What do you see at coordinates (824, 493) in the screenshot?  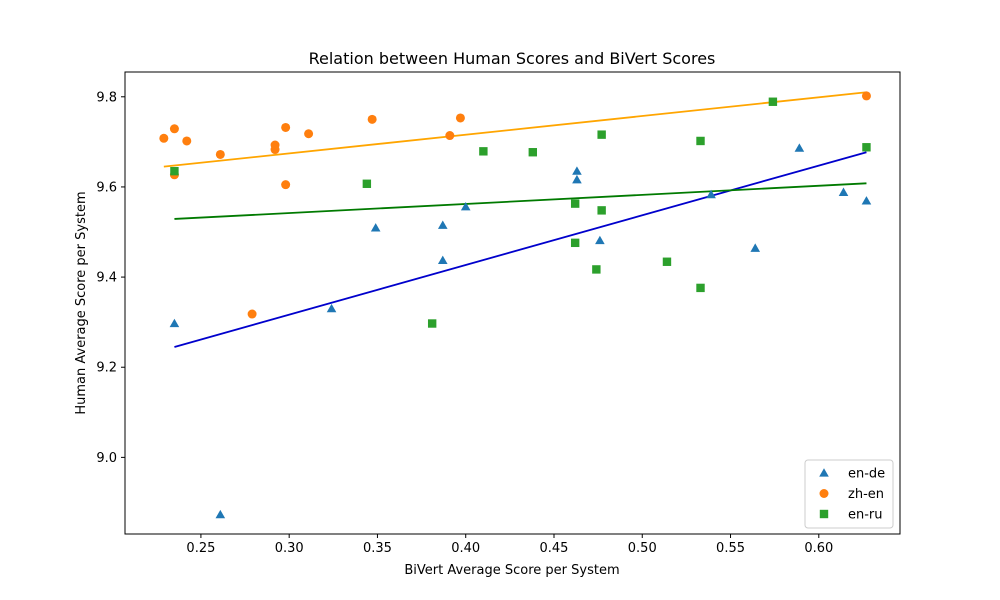 I see `legend-marker-zh-en` at bounding box center [824, 493].